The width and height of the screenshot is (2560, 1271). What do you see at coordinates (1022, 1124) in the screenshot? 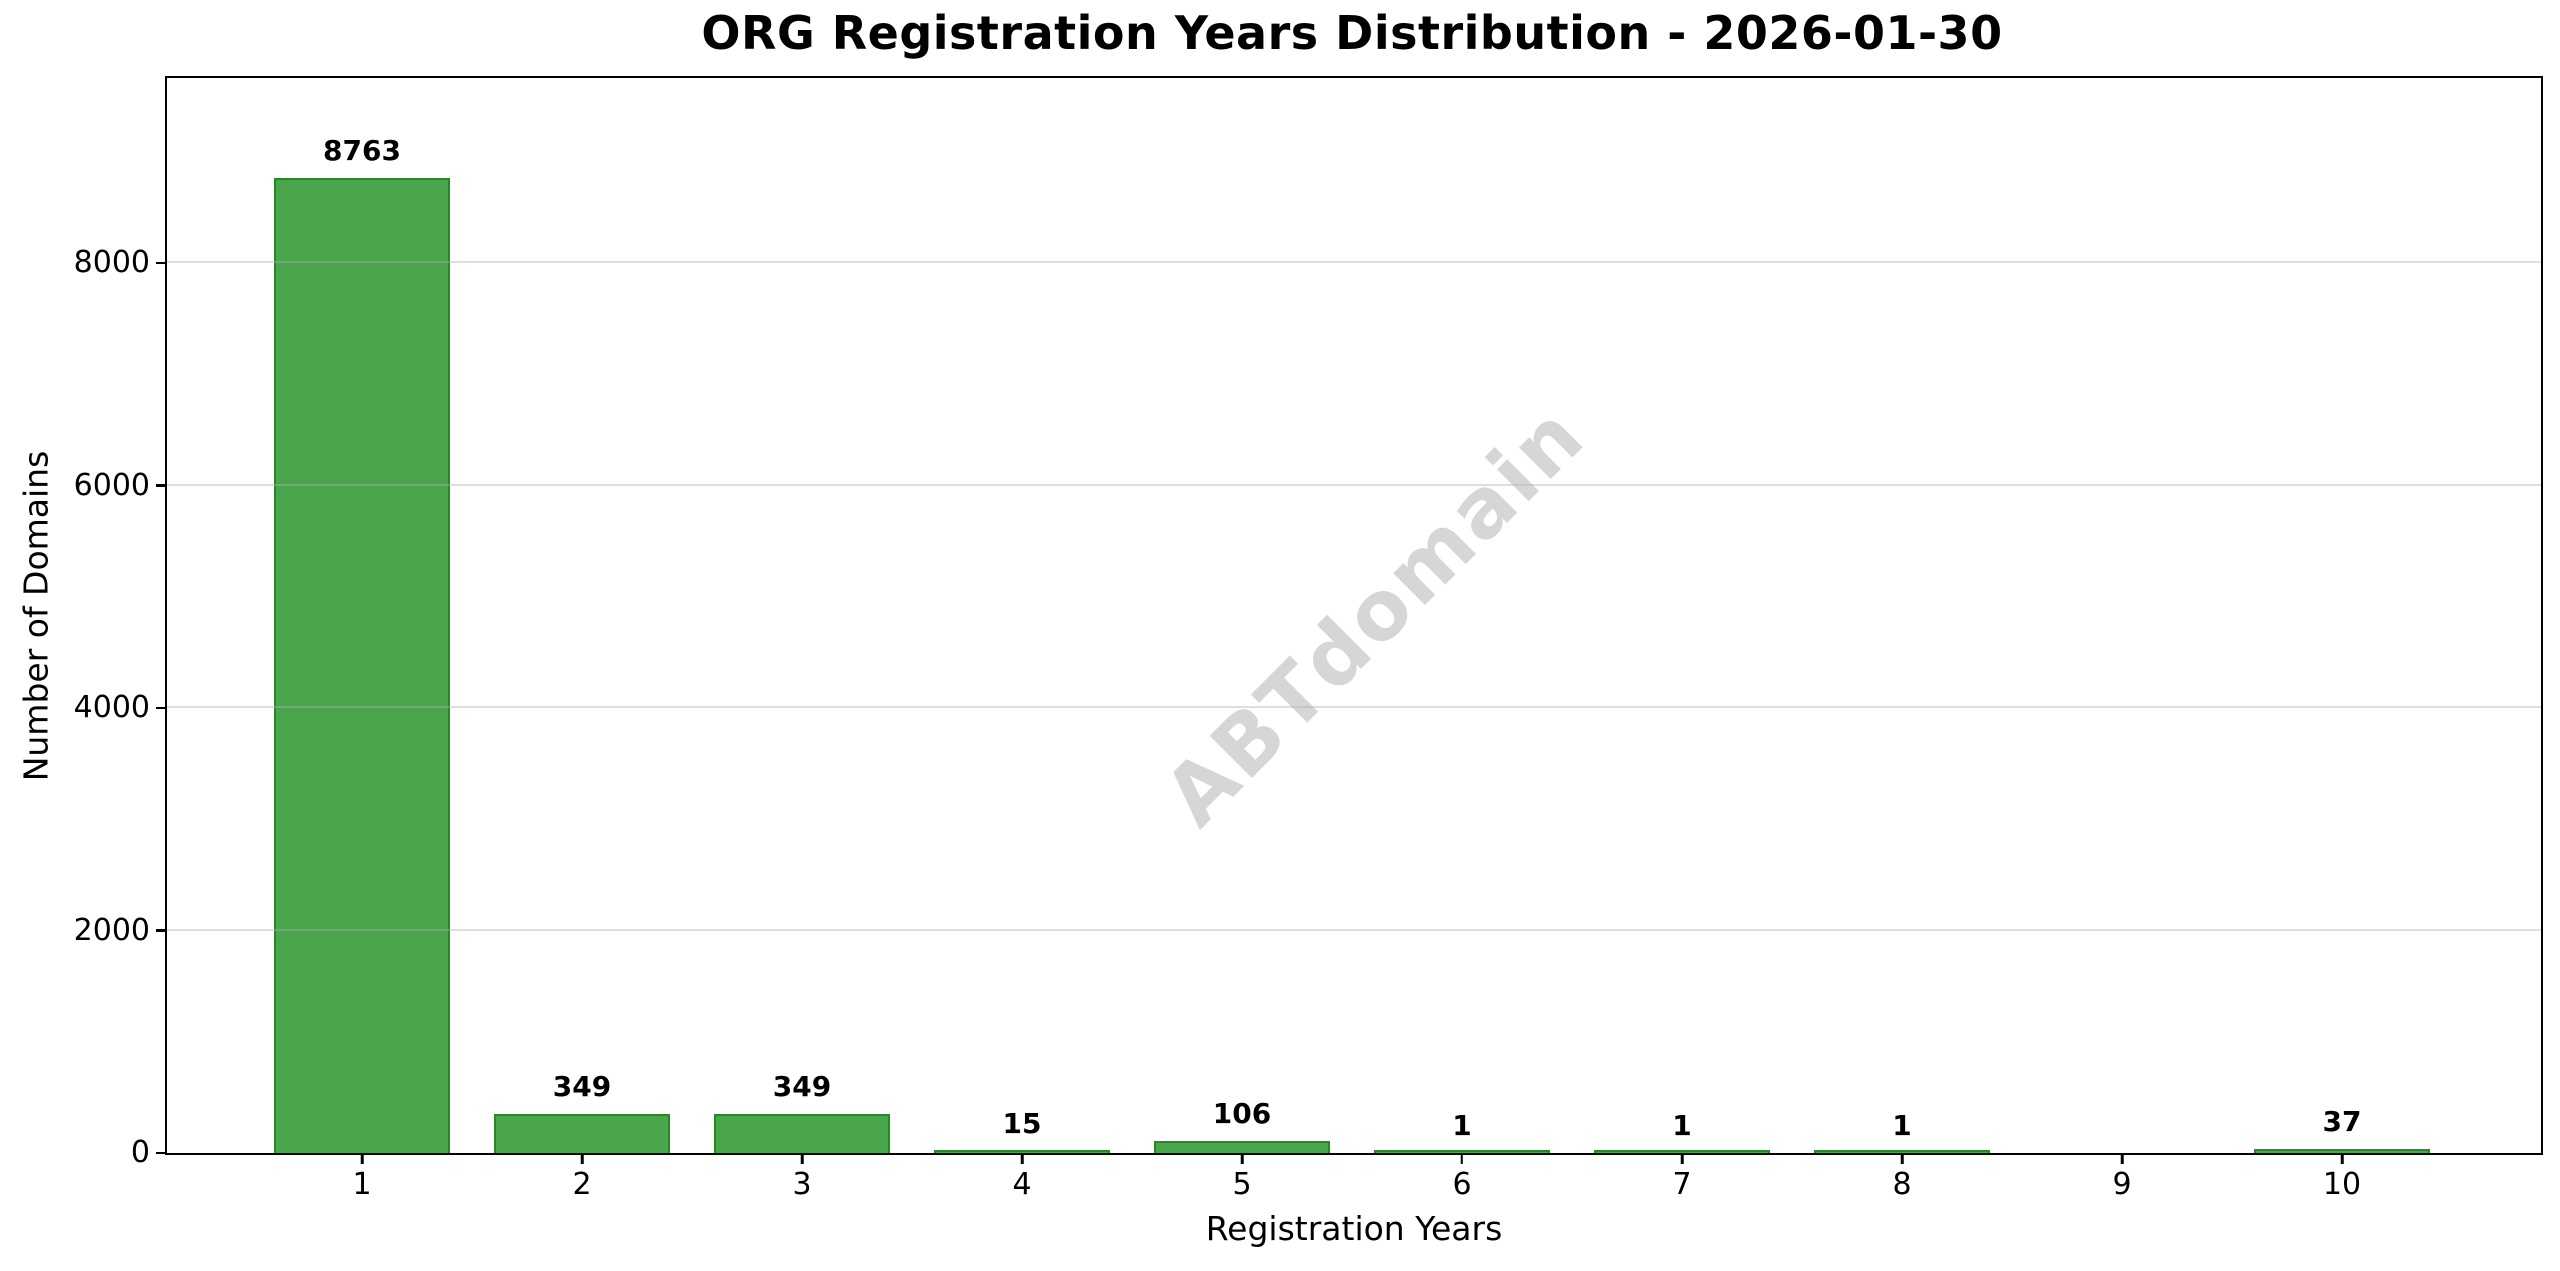
I see `bar-value-label: 15` at bounding box center [1022, 1124].